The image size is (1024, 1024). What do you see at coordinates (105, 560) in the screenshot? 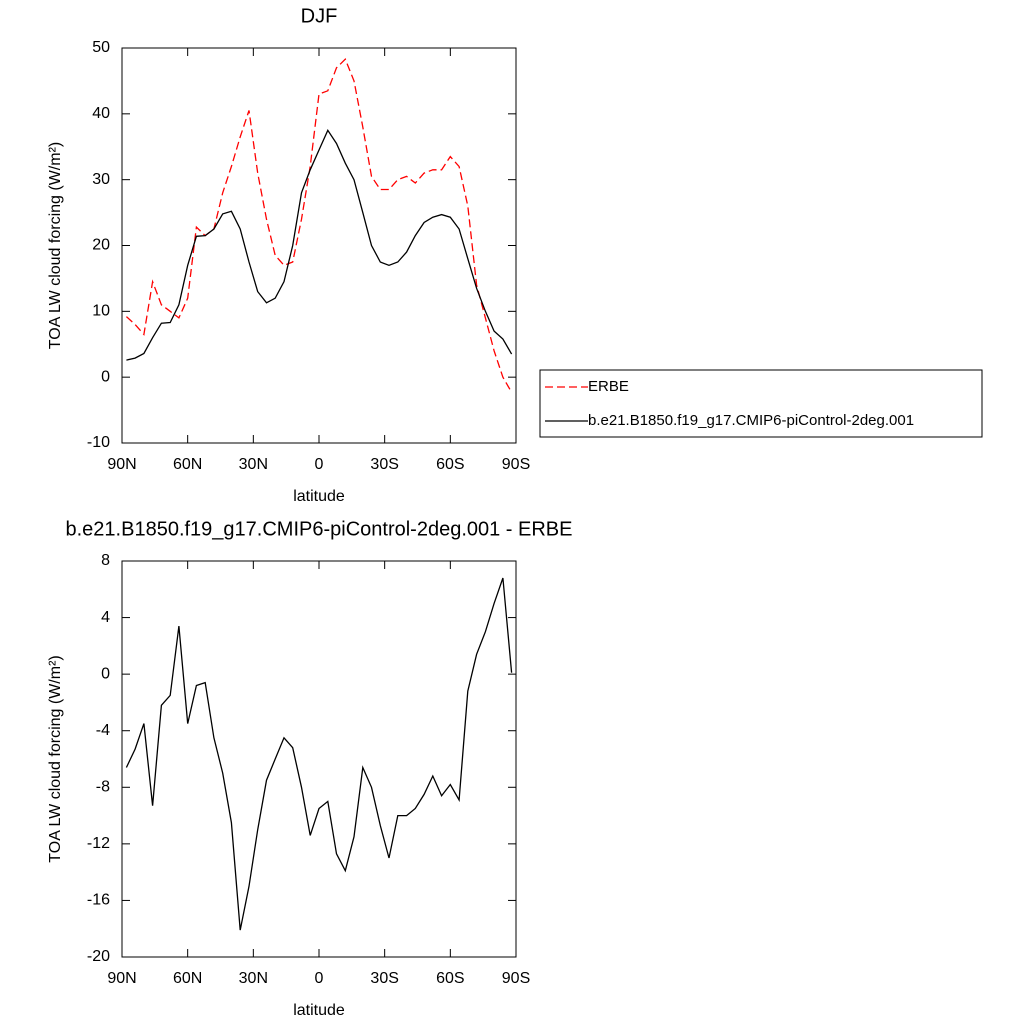
I see `y-tick-label: 8` at bounding box center [105, 560].